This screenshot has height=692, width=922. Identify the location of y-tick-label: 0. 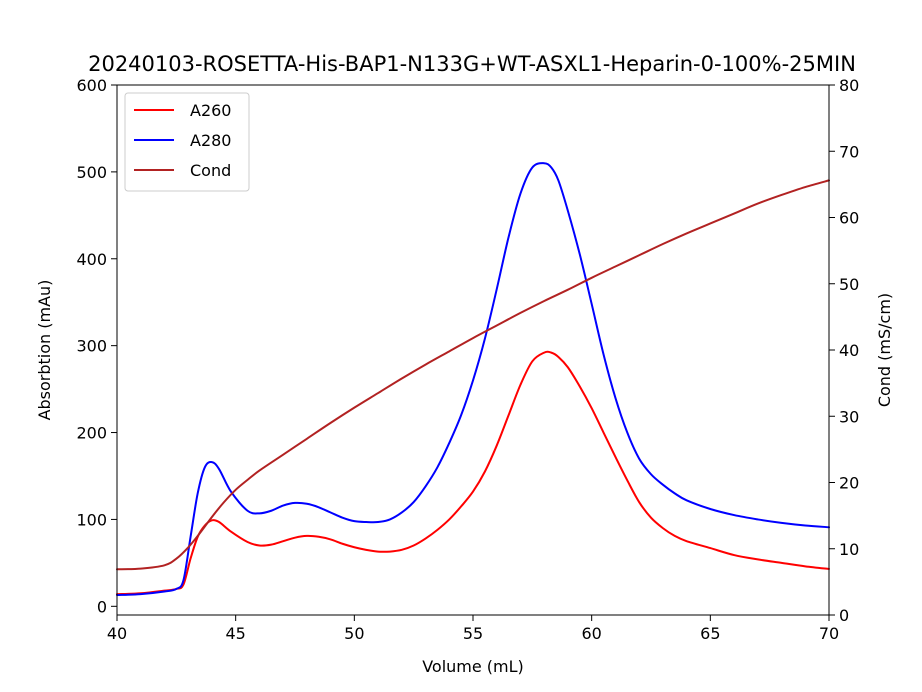
(102, 606).